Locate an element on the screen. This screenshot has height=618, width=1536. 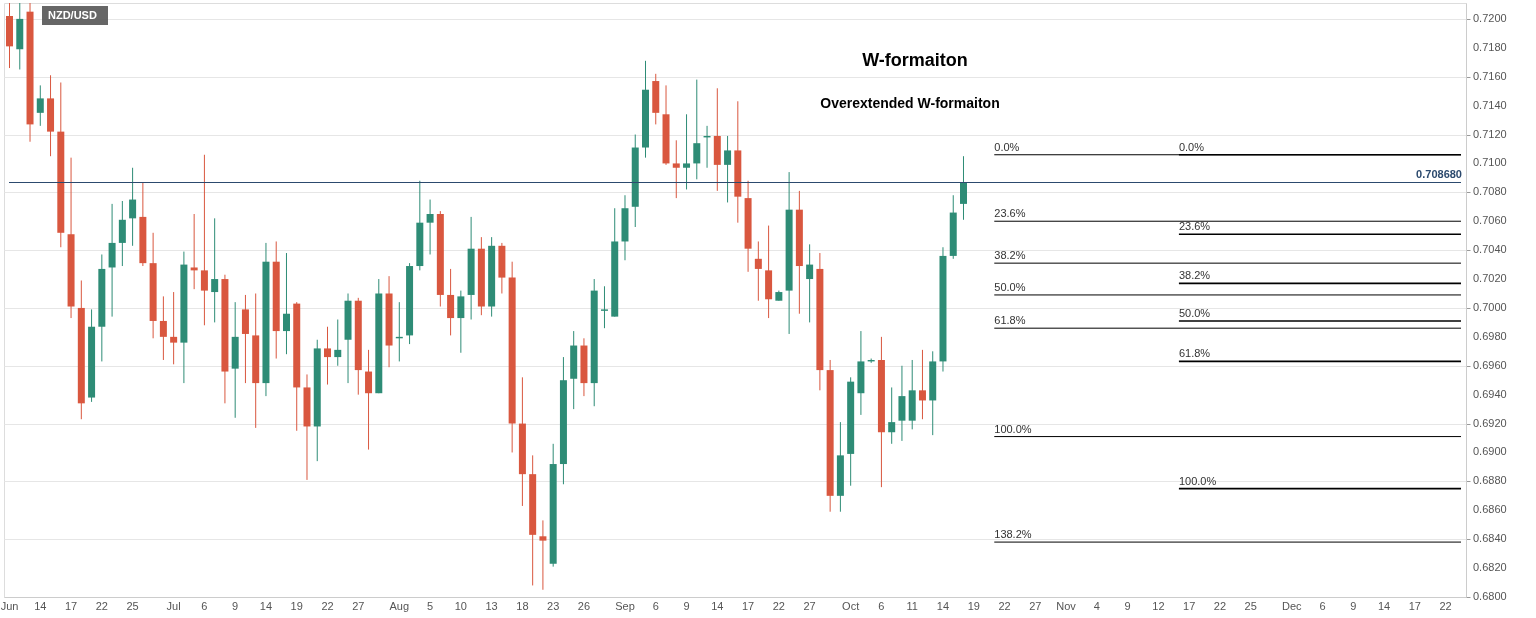
x-tick-label: 23 is located at coordinates (553, 606).